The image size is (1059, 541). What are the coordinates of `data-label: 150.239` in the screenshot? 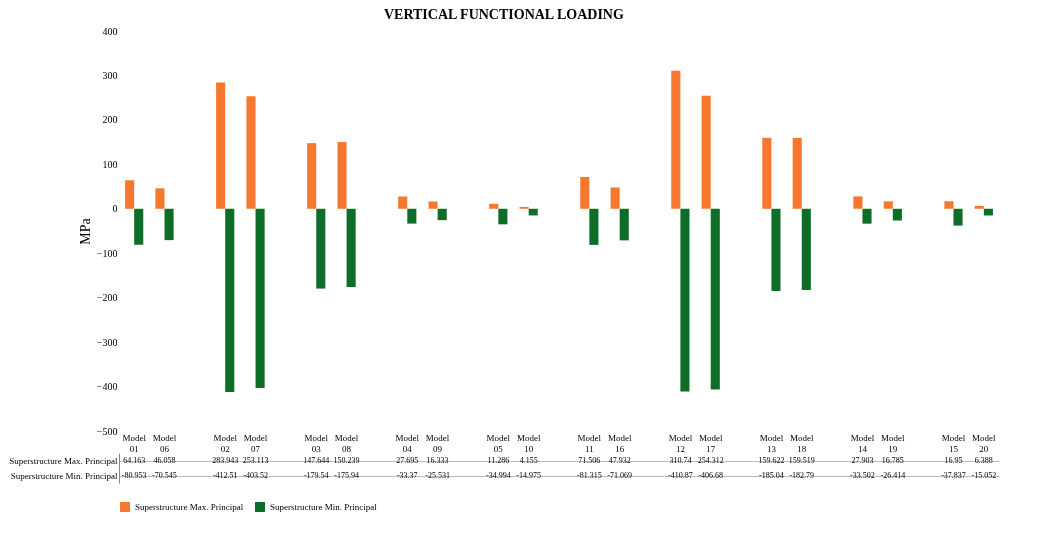 It's located at (346, 460).